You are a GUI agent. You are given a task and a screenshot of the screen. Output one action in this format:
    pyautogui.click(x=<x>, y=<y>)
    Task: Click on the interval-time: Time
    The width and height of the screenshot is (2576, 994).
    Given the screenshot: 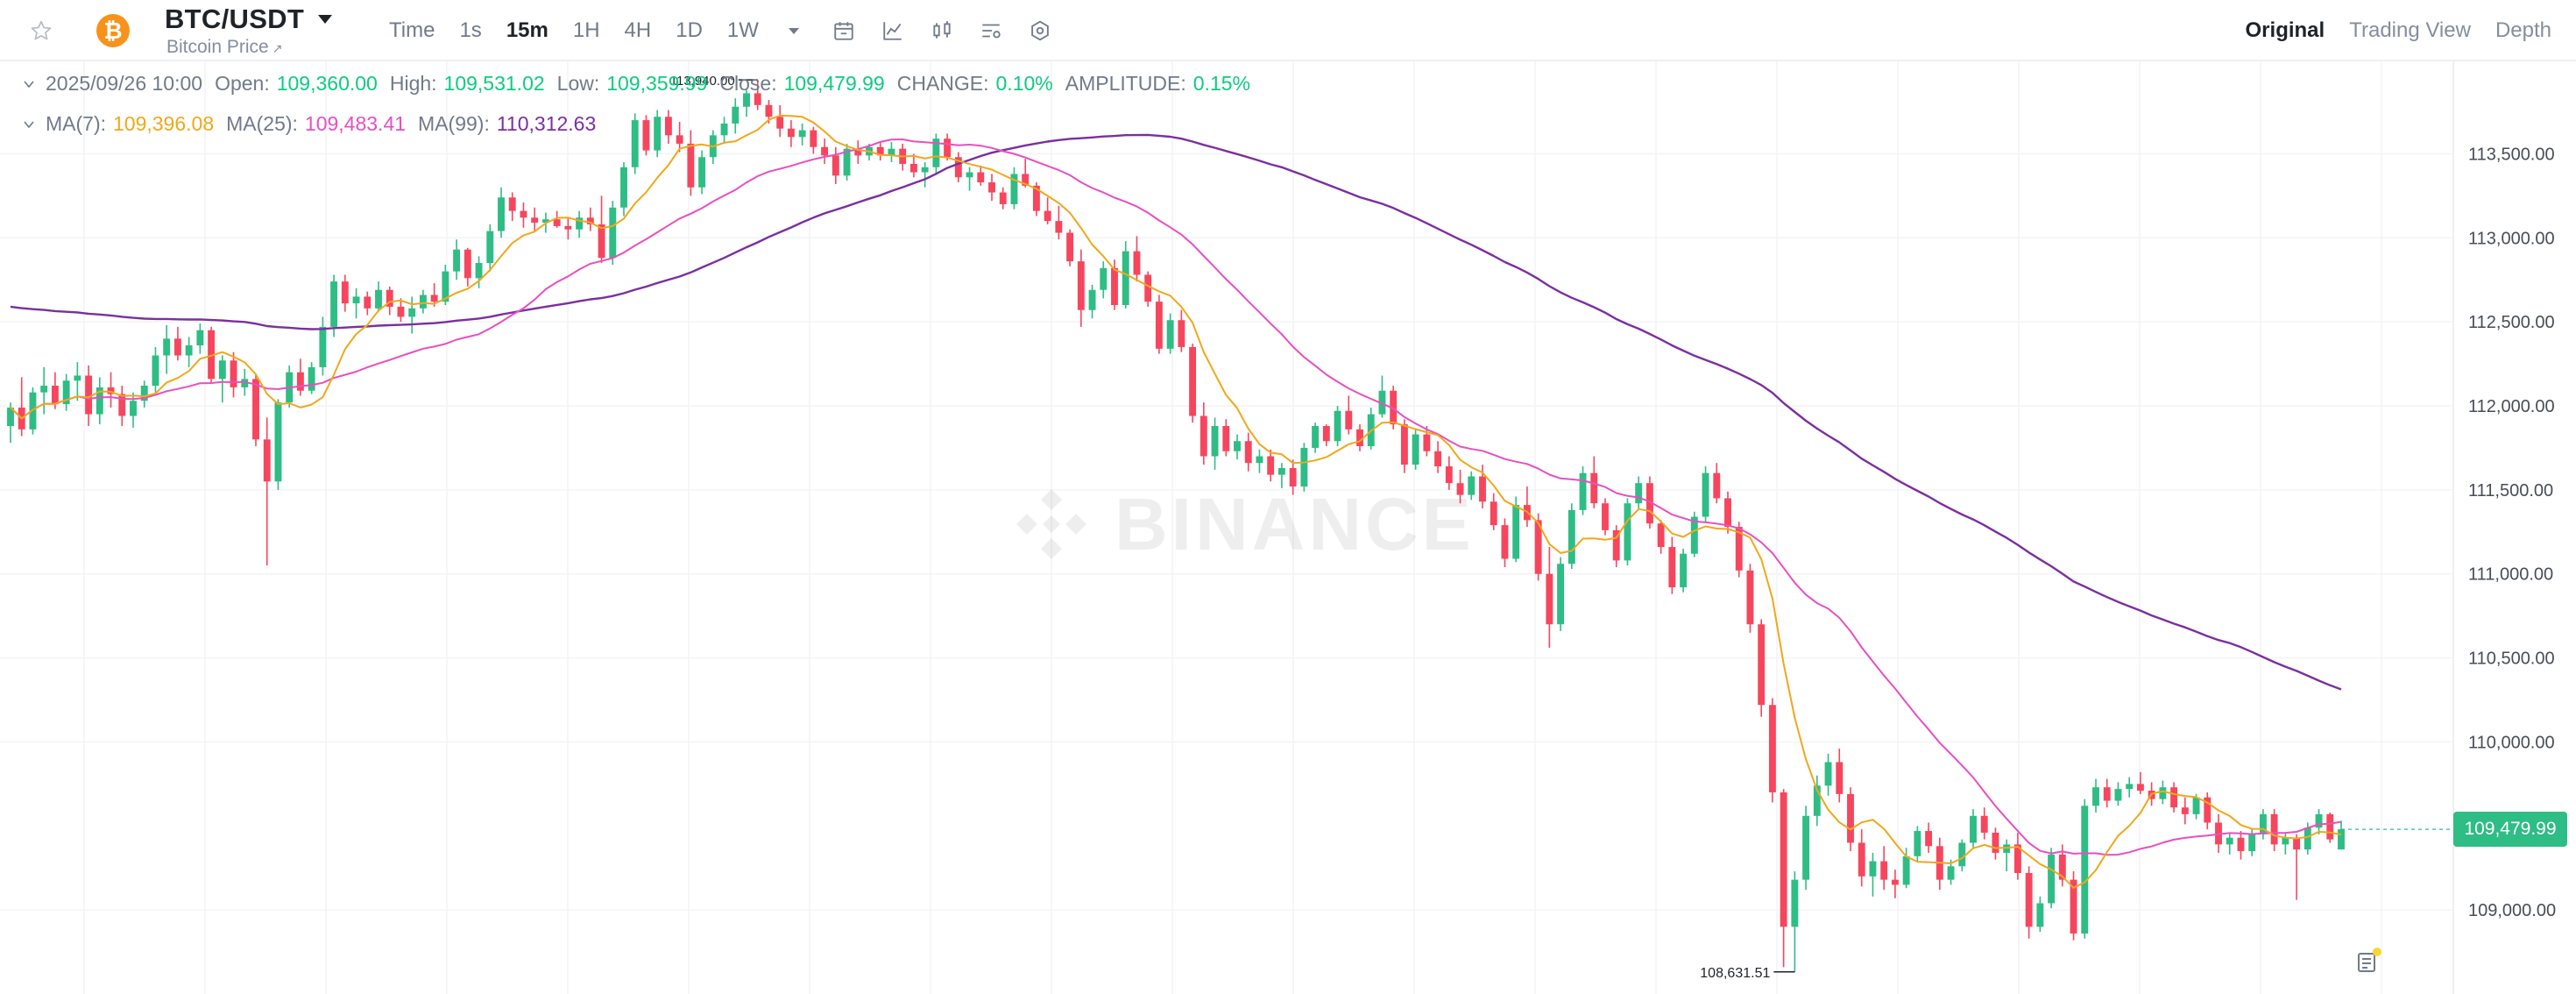 What is the action you would take?
    pyautogui.click(x=412, y=30)
    